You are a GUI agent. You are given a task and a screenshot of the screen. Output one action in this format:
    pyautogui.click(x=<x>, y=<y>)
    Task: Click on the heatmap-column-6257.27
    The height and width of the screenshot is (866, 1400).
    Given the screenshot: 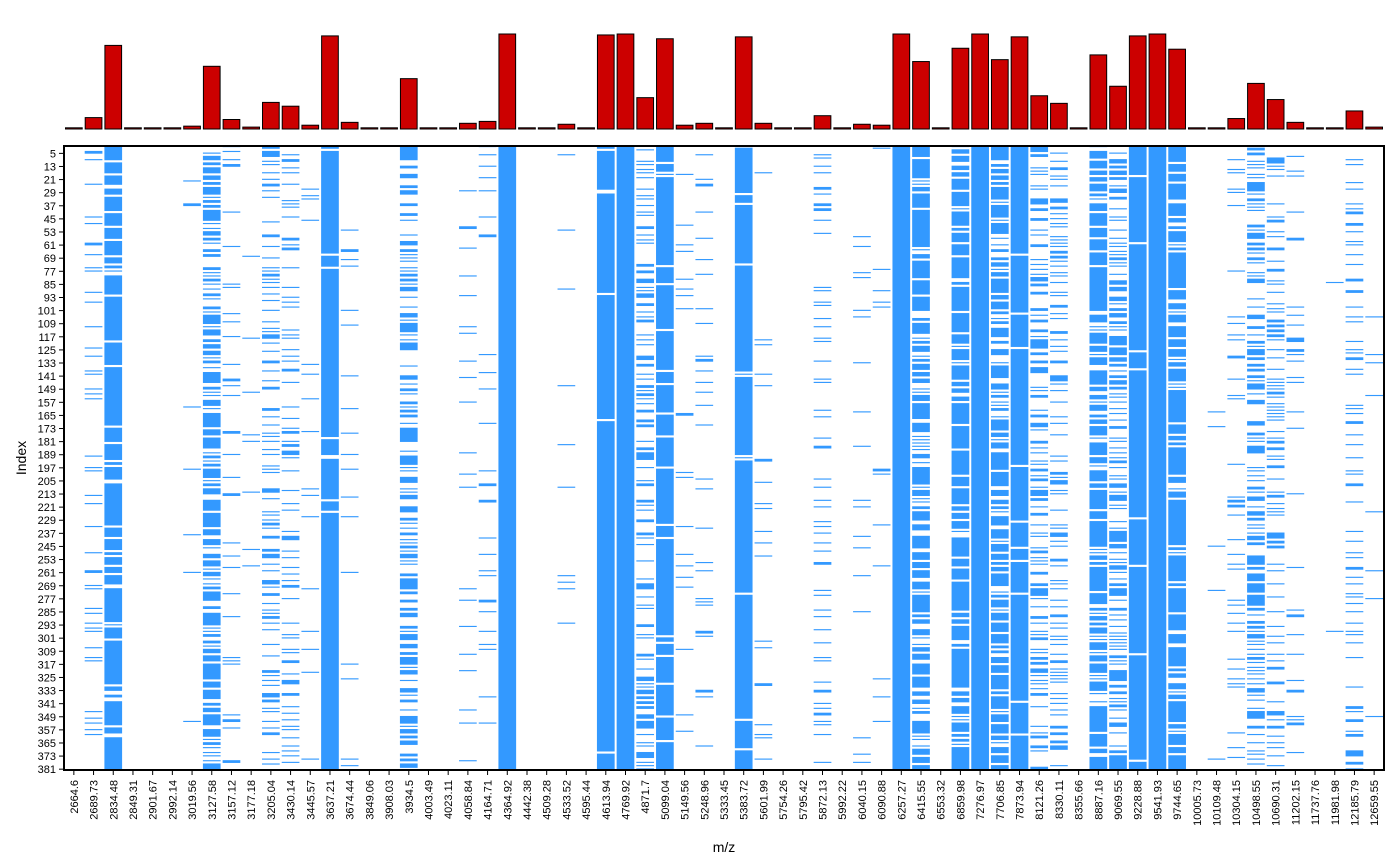 What is the action you would take?
    pyautogui.click(x=901, y=458)
    